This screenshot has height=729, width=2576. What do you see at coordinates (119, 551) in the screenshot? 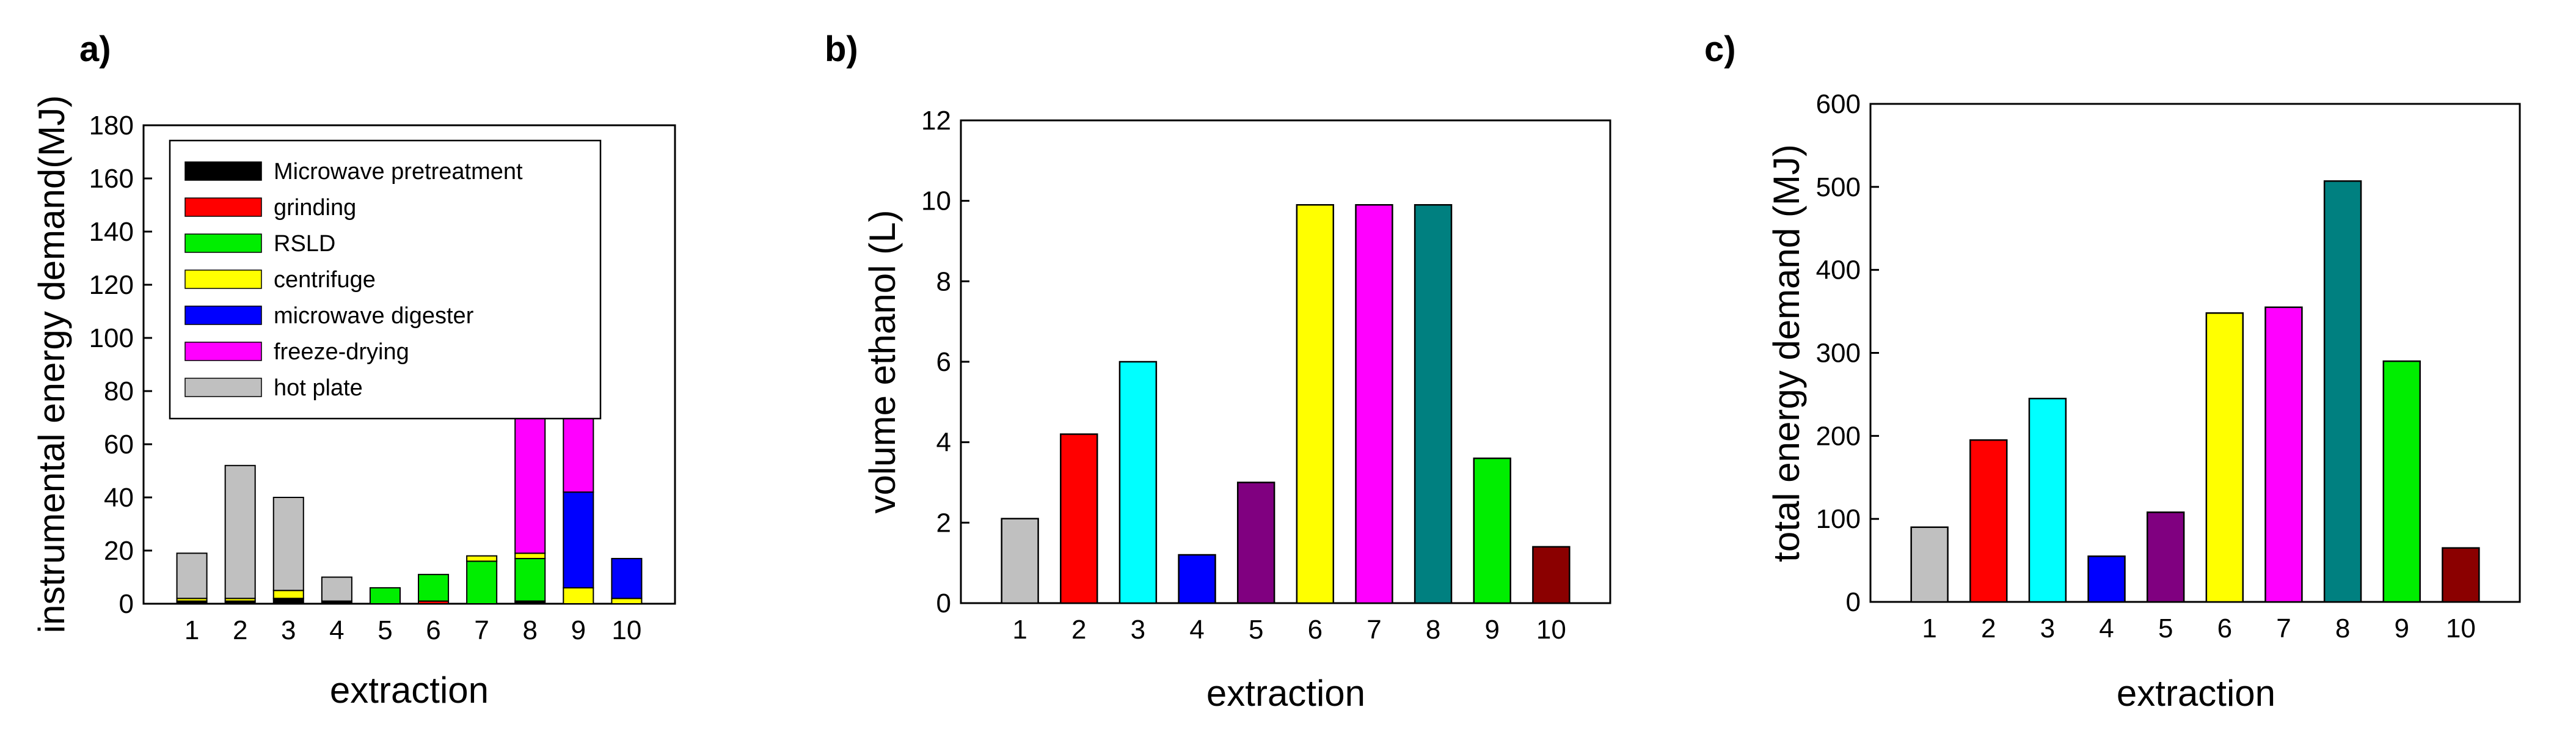
I see `y-tick-label: 20` at bounding box center [119, 551].